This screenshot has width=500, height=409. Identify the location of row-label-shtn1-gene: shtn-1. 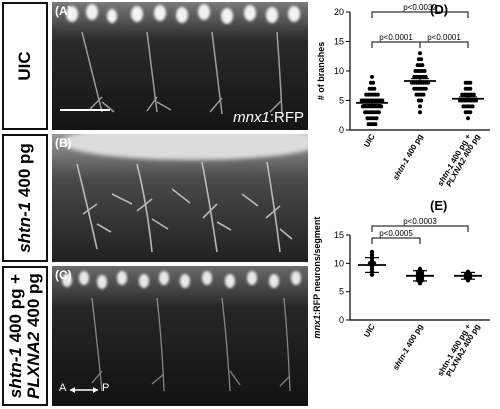
(24, 227).